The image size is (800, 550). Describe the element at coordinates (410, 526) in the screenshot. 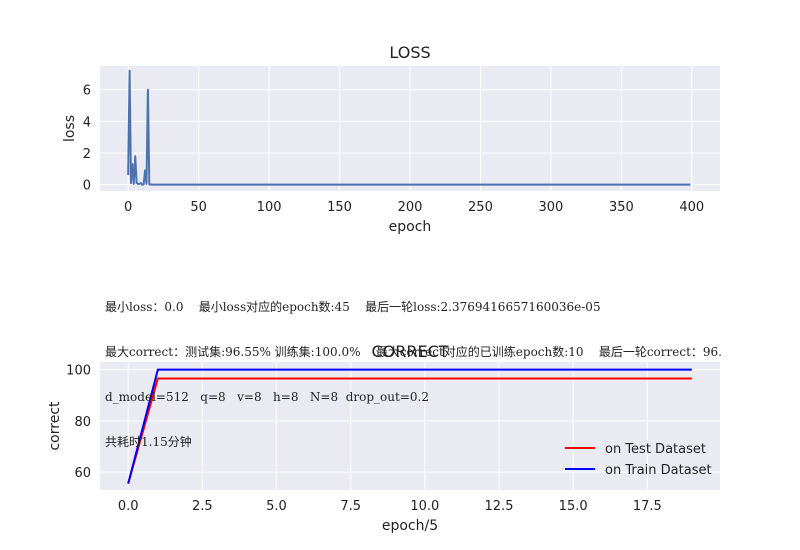

I see `x-axis-label: epoch/5` at that location.